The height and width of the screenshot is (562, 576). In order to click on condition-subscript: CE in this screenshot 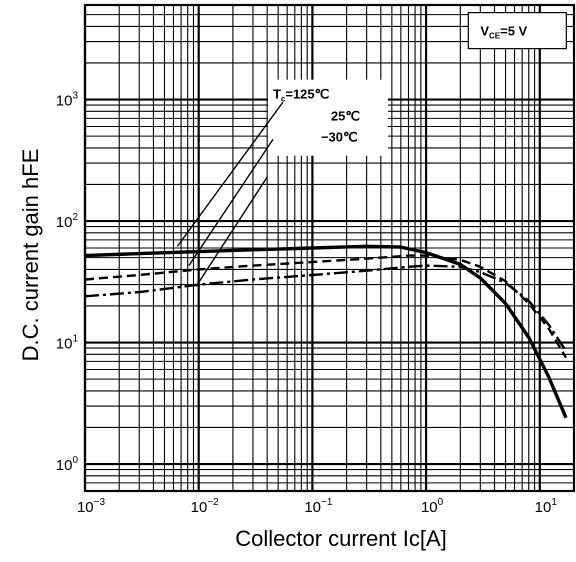, I will do `click(495, 36)`.